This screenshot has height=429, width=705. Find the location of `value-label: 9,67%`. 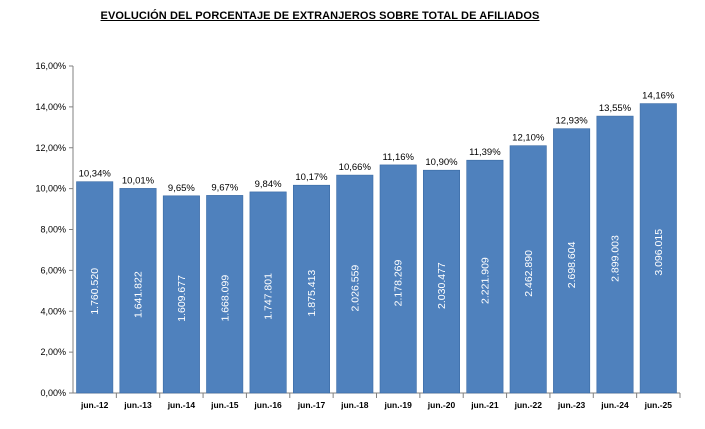

value-label: 9,67% is located at coordinates (224, 187).